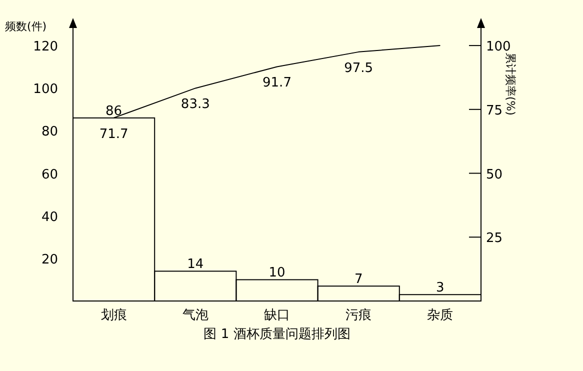 Image resolution: width=583 pixels, height=371 pixels. Describe the element at coordinates (277, 273) in the screenshot. I see `data-label: 10` at that location.